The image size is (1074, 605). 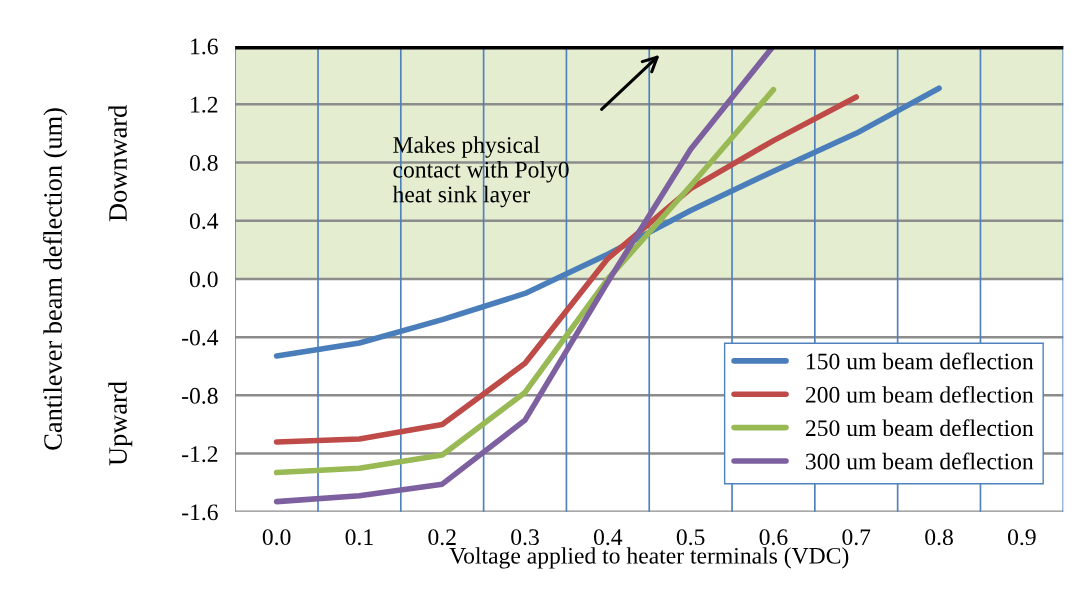 I want to click on y-tick-label: 0.0, so click(x=203, y=279).